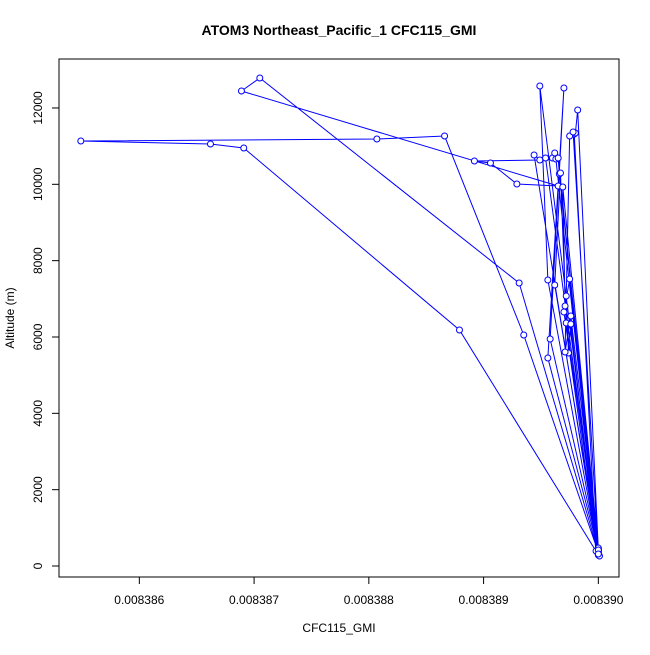 The image size is (650, 655). Describe the element at coordinates (38, 413) in the screenshot. I see `y-tick-label: 4000` at that location.